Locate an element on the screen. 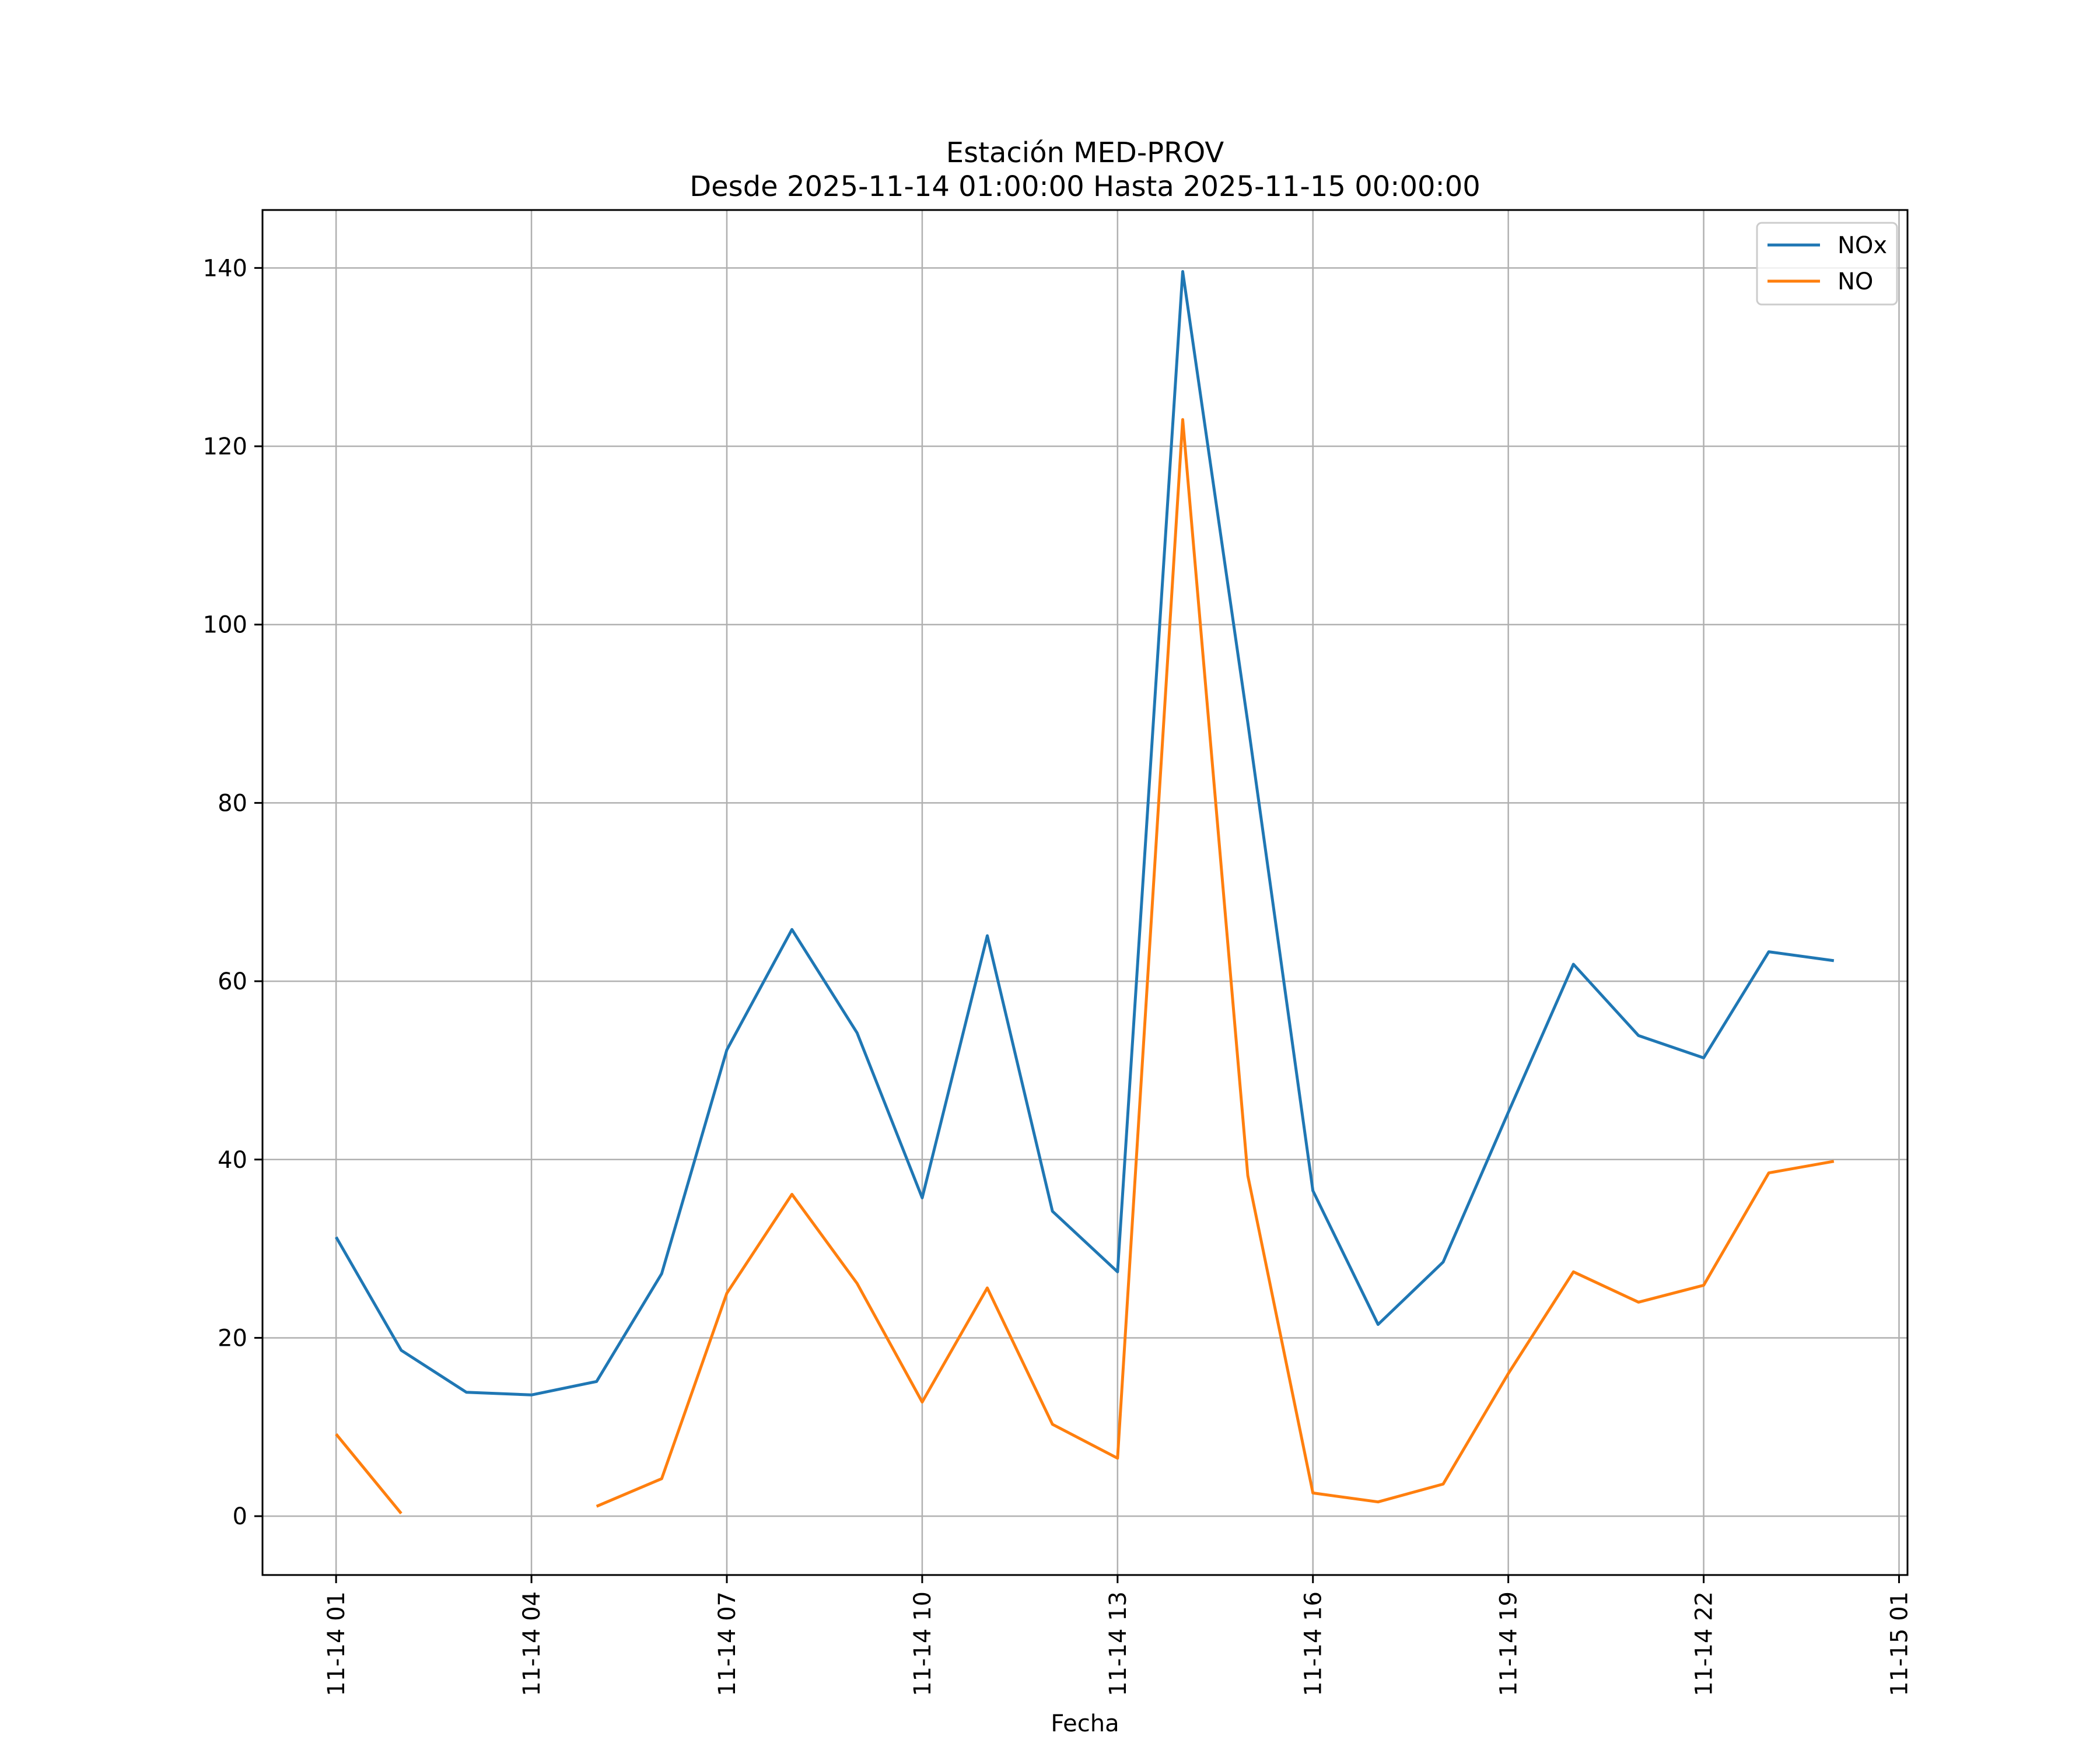 The height and width of the screenshot is (1750, 2100). y-tick-label: 20 is located at coordinates (232, 1338).